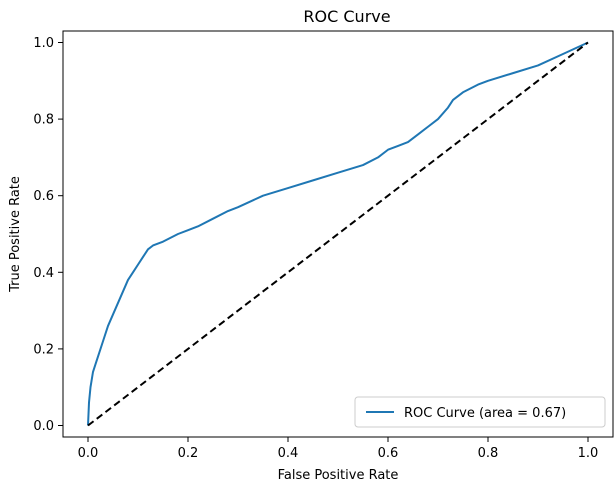 Image resolution: width=615 pixels, height=488 pixels. I want to click on y-axis-label: True Positive Rate, so click(15, 234).